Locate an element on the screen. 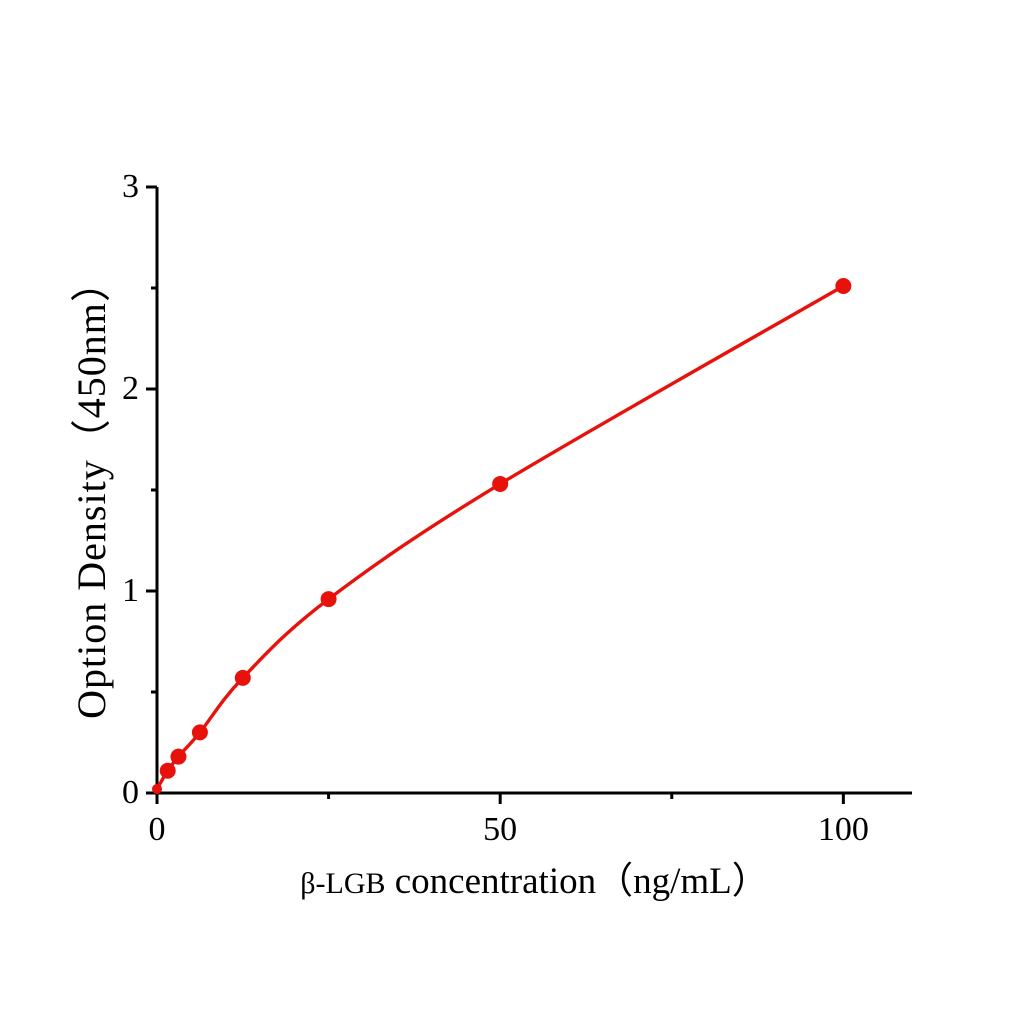 This screenshot has width=1024, height=1024. x-tick-label: 50 is located at coordinates (500, 829).